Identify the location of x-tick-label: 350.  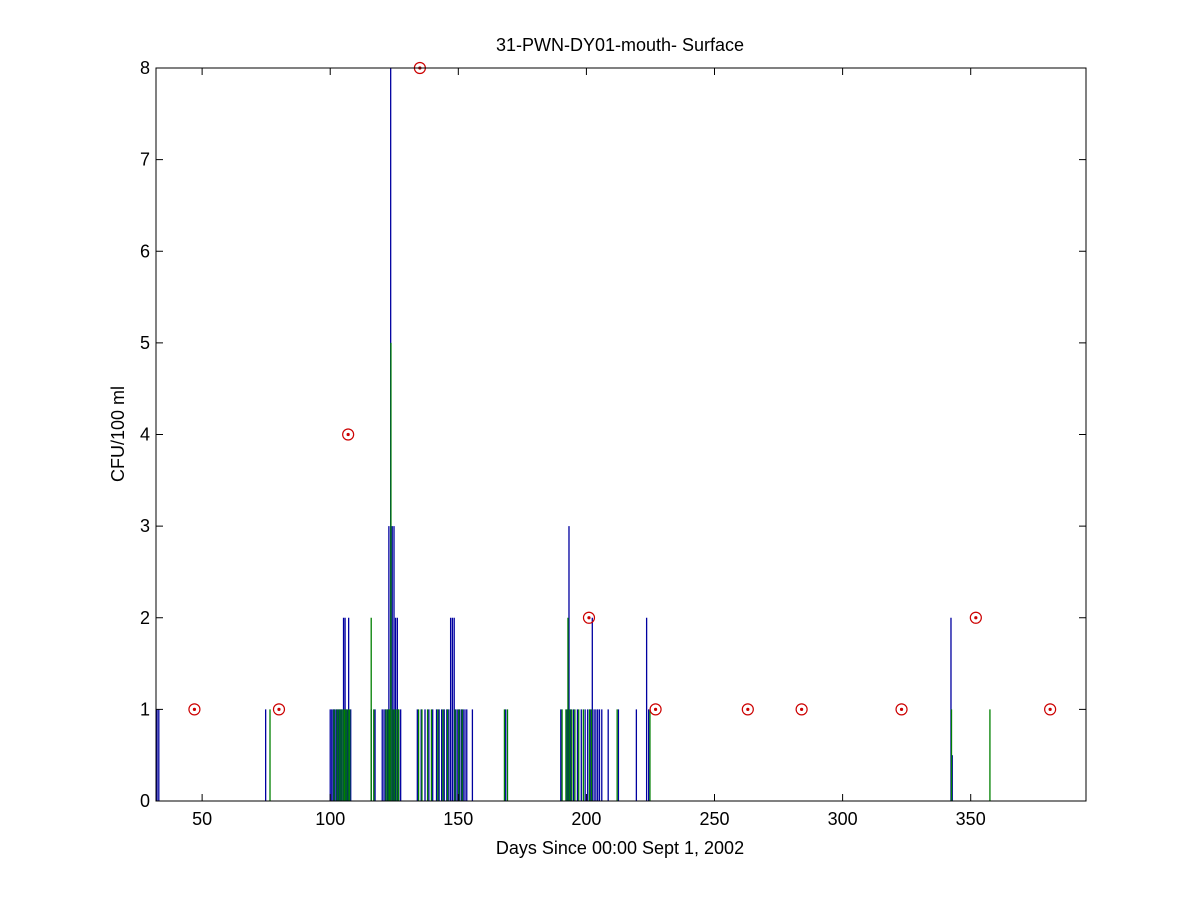
(971, 819).